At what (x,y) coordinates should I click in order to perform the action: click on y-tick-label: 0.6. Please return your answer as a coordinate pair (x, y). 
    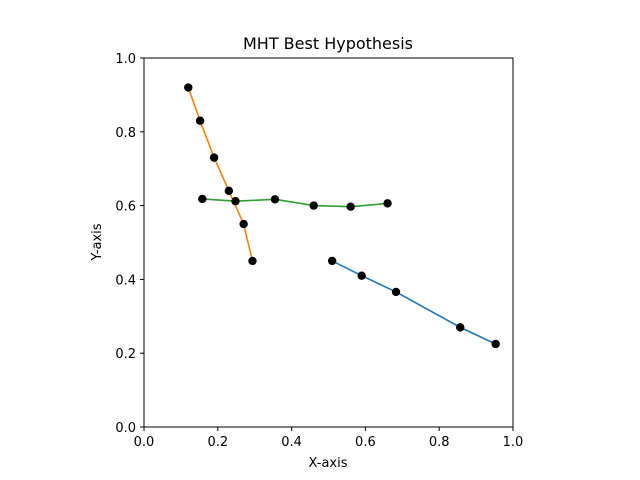
    Looking at the image, I should click on (125, 207).